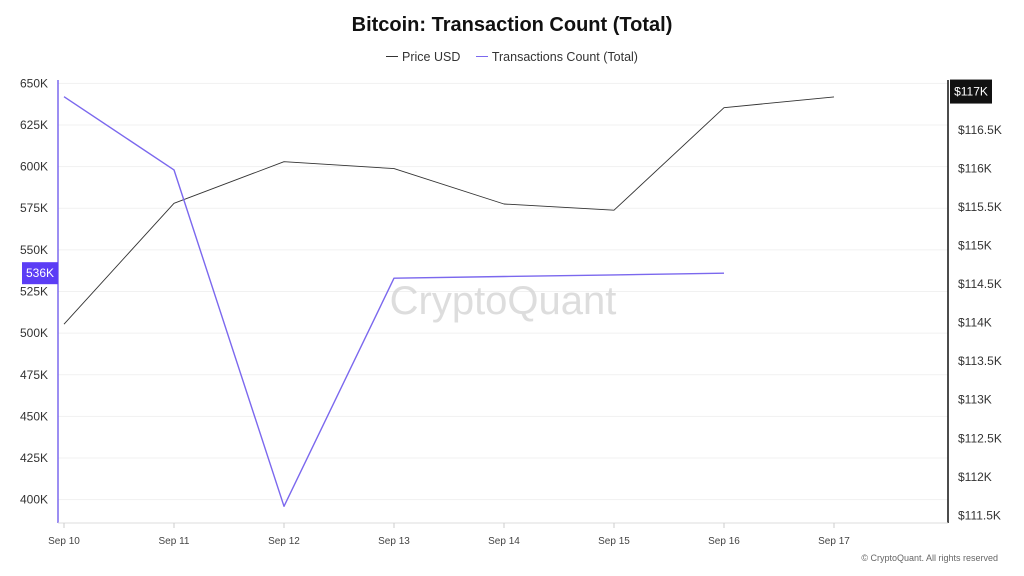 The image size is (1024, 576). I want to click on legend-swatch-transactions, so click(481, 57).